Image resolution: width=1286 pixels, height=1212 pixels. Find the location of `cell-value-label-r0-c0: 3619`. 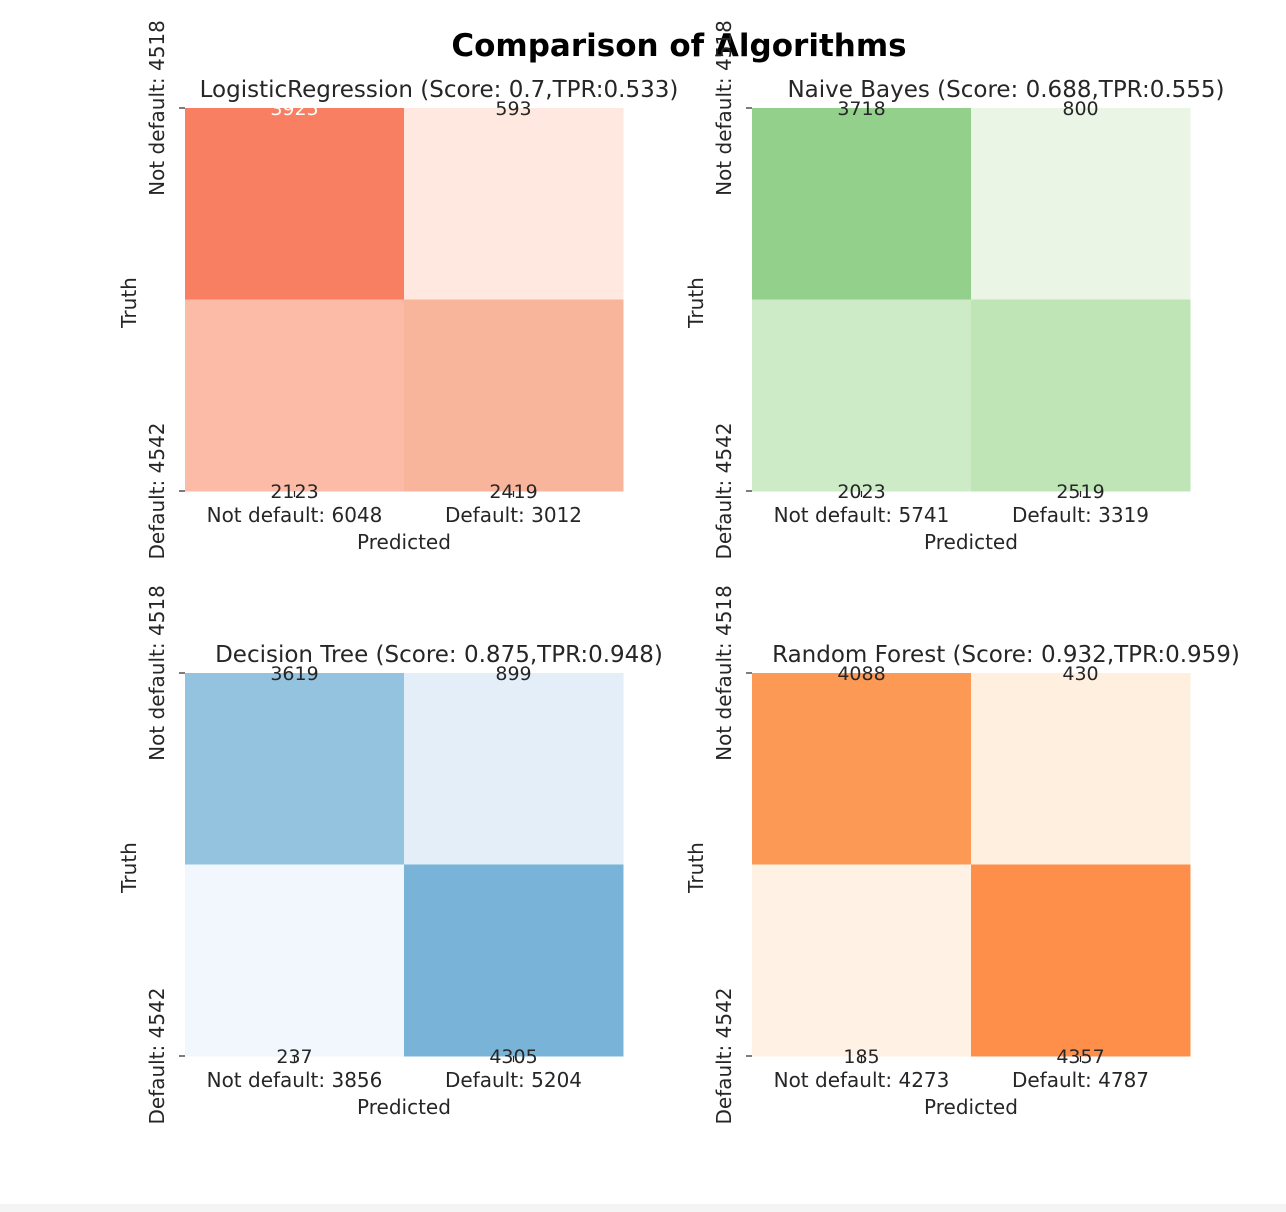

cell-value-label-r0-c0: 3619 is located at coordinates (294, 674).